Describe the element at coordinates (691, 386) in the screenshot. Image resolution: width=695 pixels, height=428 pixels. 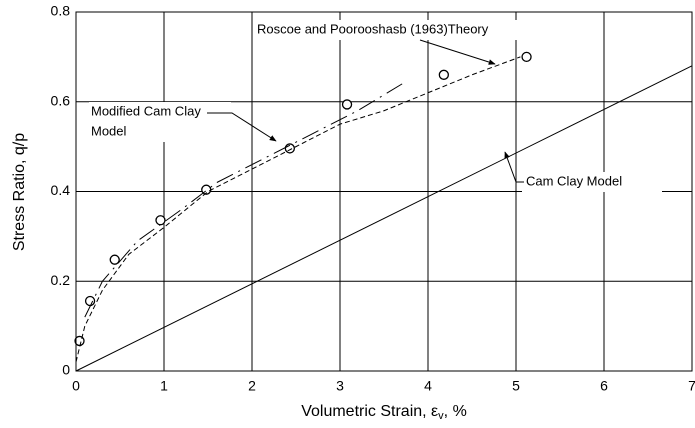
I see `x-tick-label: 7` at that location.